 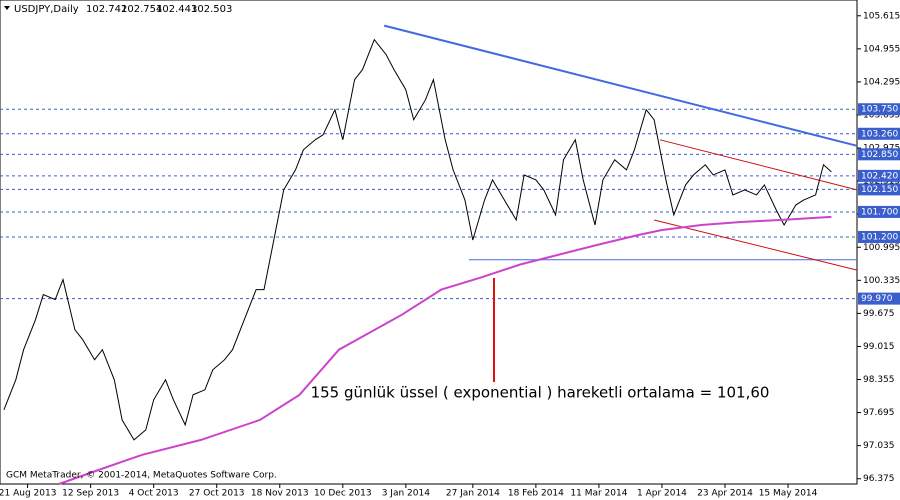 What do you see at coordinates (881, 281) in the screenshot?
I see `y-tick-label: 100.335` at bounding box center [881, 281].